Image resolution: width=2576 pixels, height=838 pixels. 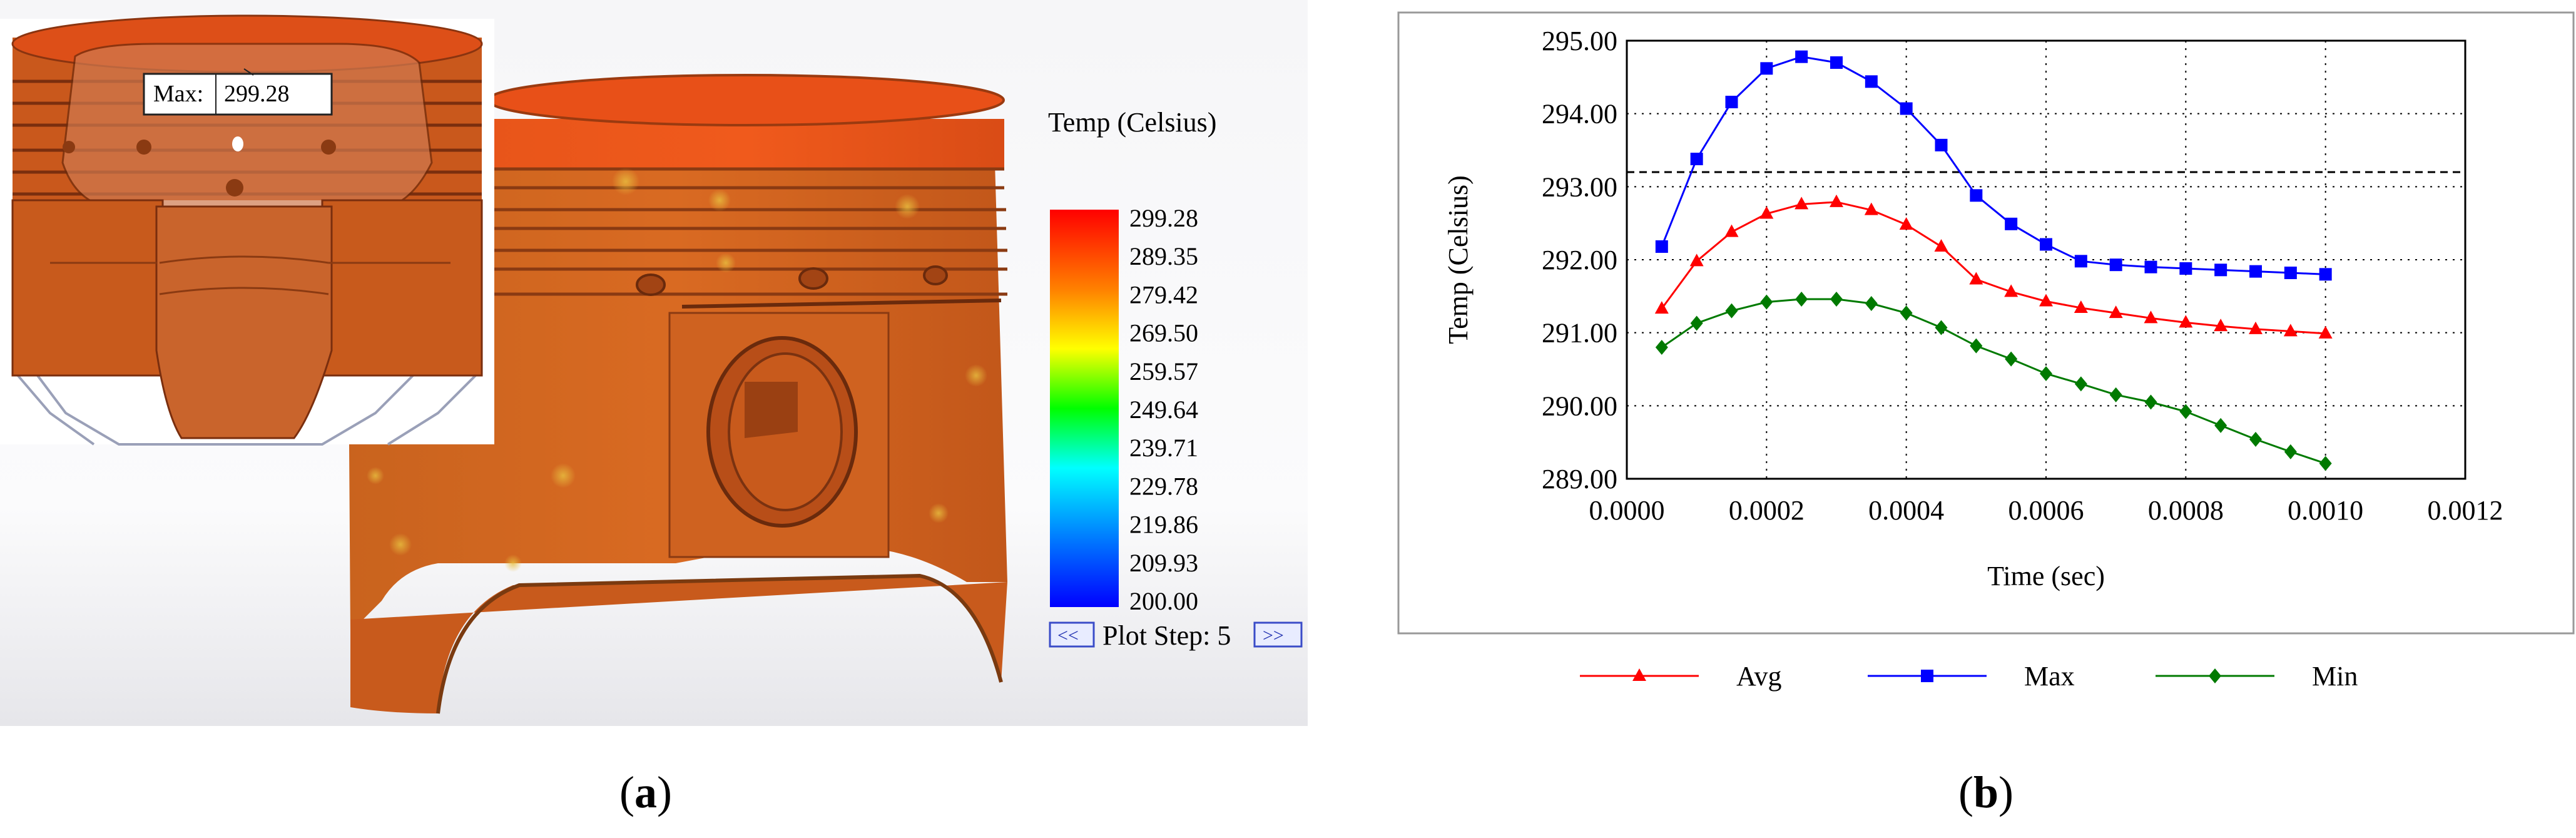 I want to click on x-tick-label: 0.0004, so click(x=1906, y=510).